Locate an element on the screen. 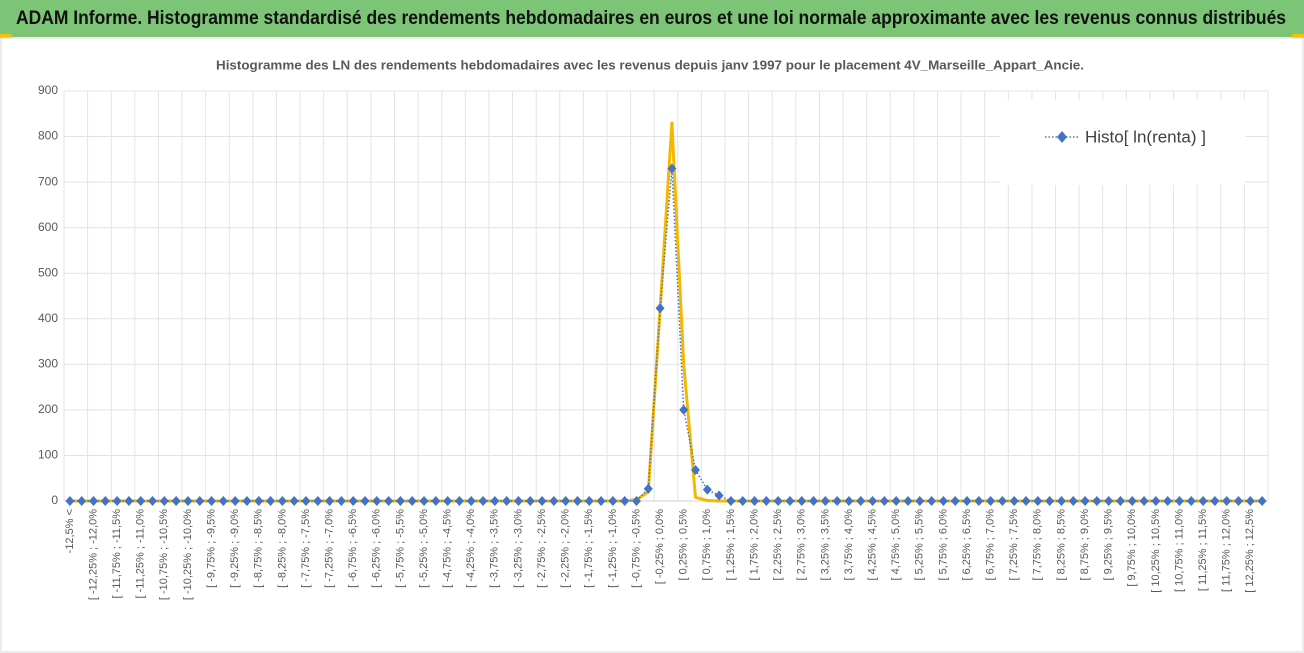 This screenshot has height=653, width=1304. y-tick-label: 100 is located at coordinates (48, 455).